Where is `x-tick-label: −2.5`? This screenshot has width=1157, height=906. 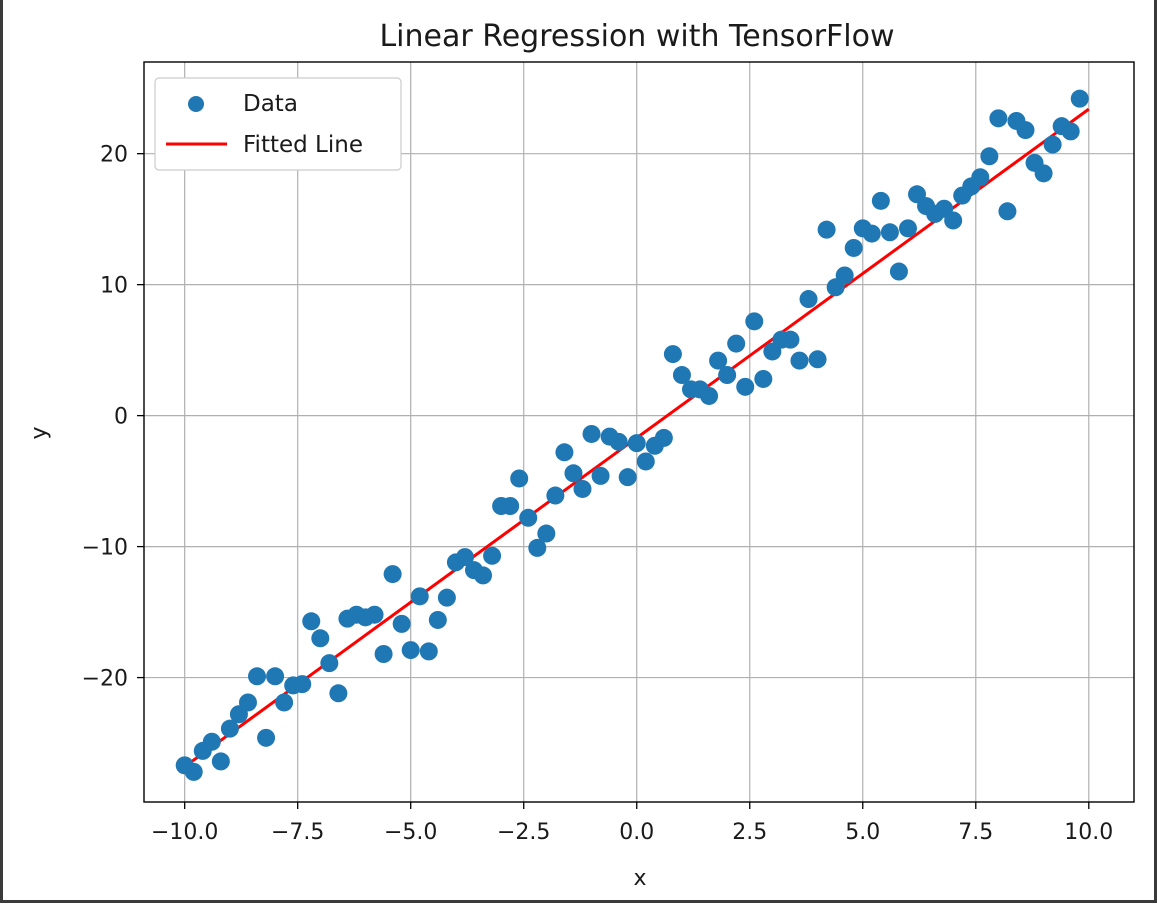
x-tick-label: −2.5 is located at coordinates (523, 832).